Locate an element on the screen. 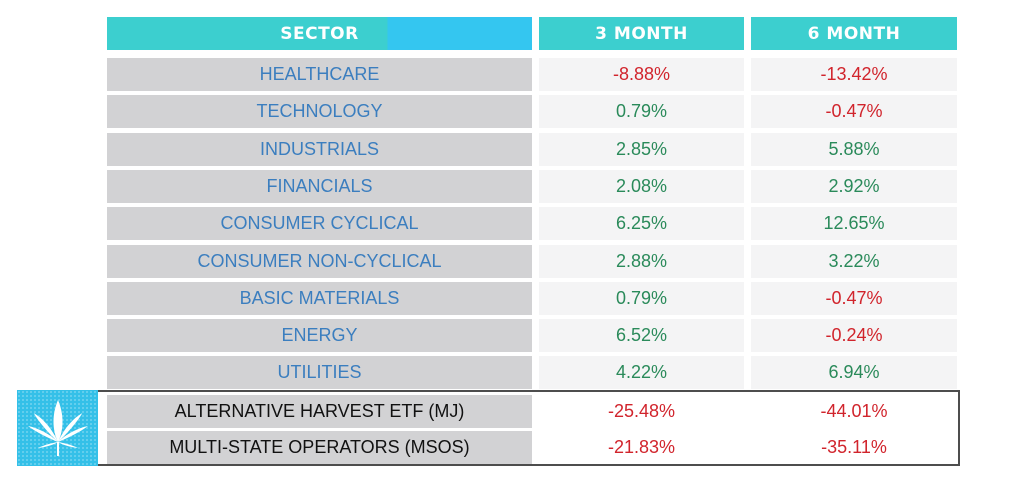 The width and height of the screenshot is (1024, 477). etf-name-cell: ALTERNATIVE HARVEST ETF (MJ) is located at coordinates (319, 411).